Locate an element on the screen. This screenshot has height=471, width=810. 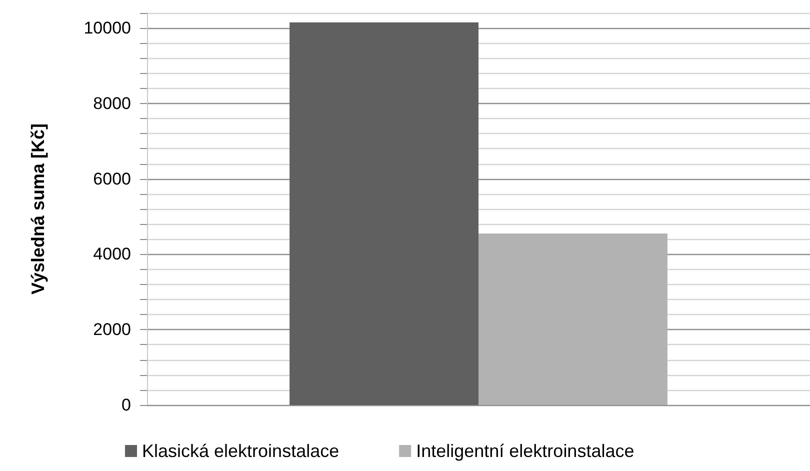
y-tick-label: 10000 is located at coordinates (107, 28).